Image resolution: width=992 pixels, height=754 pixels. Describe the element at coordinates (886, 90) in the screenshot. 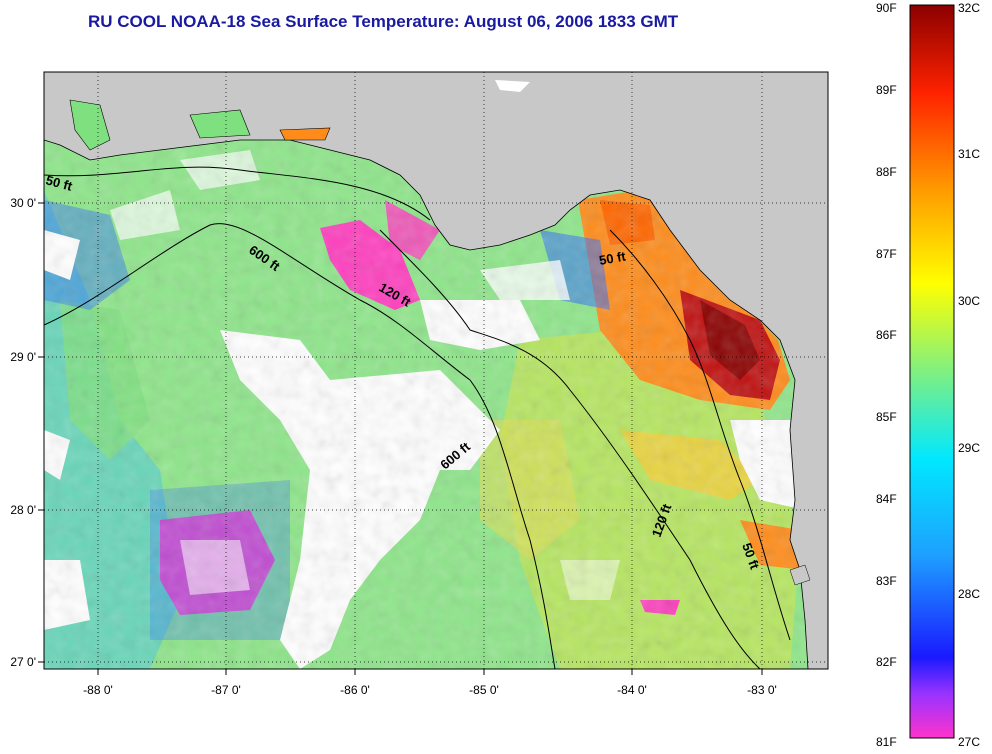

I see `cbar-f-89: 89F` at that location.